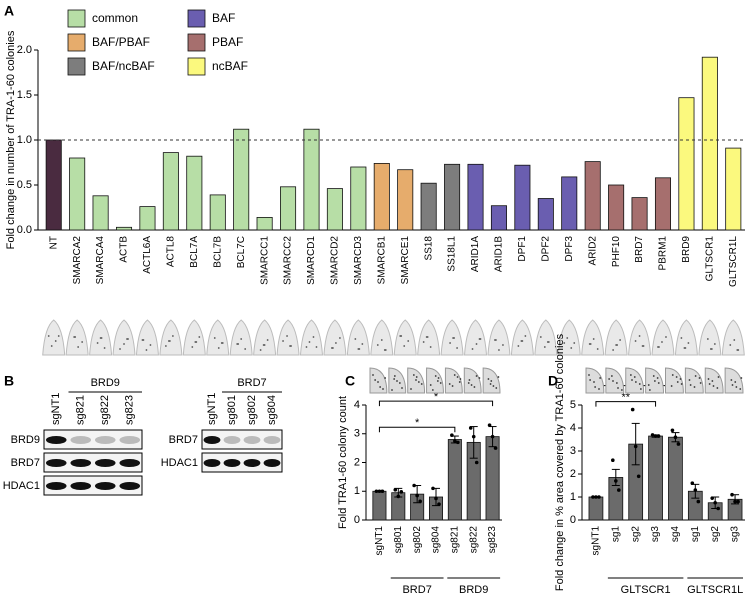 The width and height of the screenshot is (748, 613). Describe the element at coordinates (242, 439) in the screenshot. I see `blot-strip` at that location.